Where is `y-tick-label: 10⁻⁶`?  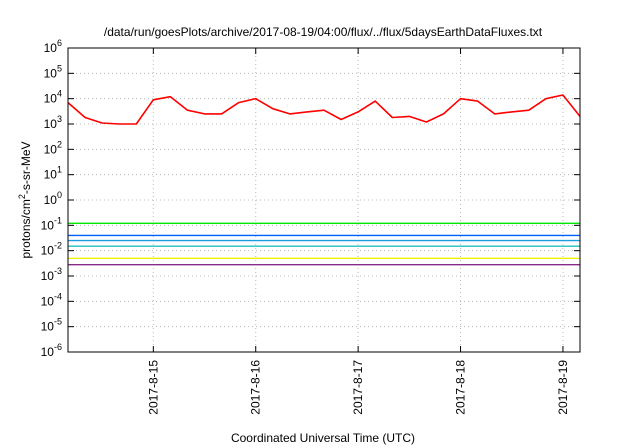
y-tick-label: 10⁻⁶ is located at coordinates (51, 350).